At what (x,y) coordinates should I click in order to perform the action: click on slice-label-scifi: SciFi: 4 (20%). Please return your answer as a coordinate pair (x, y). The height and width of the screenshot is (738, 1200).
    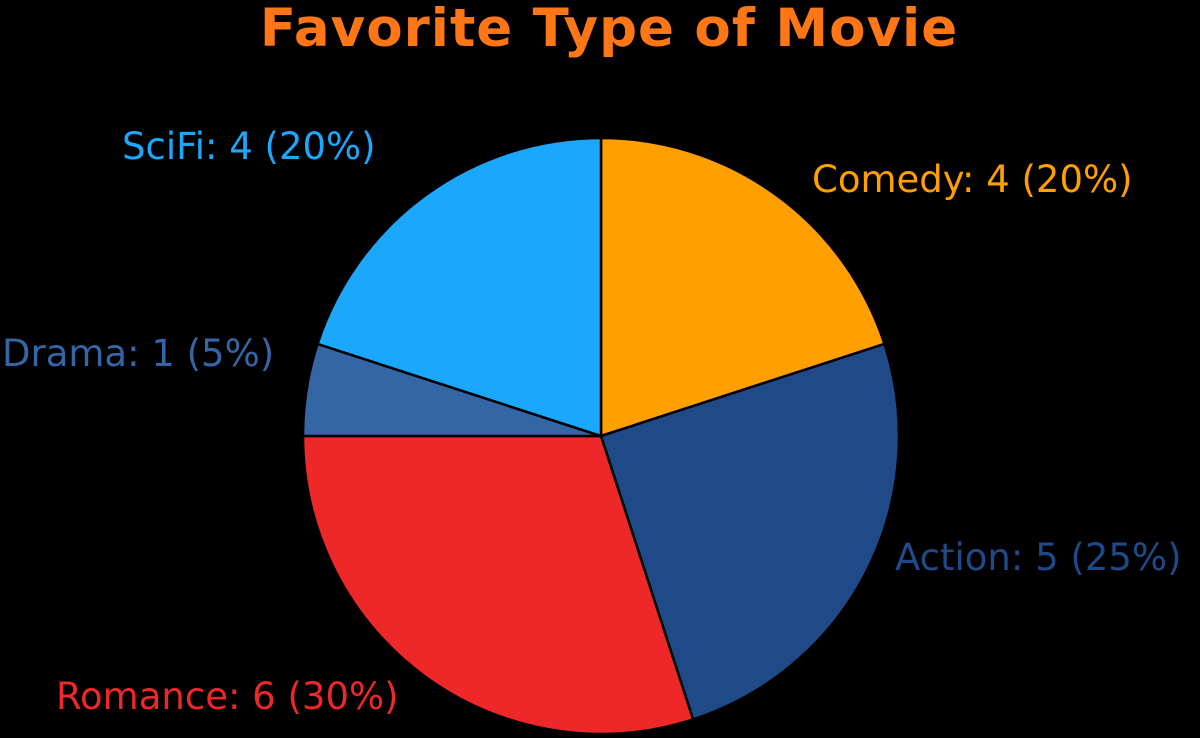
    Looking at the image, I should click on (249, 146).